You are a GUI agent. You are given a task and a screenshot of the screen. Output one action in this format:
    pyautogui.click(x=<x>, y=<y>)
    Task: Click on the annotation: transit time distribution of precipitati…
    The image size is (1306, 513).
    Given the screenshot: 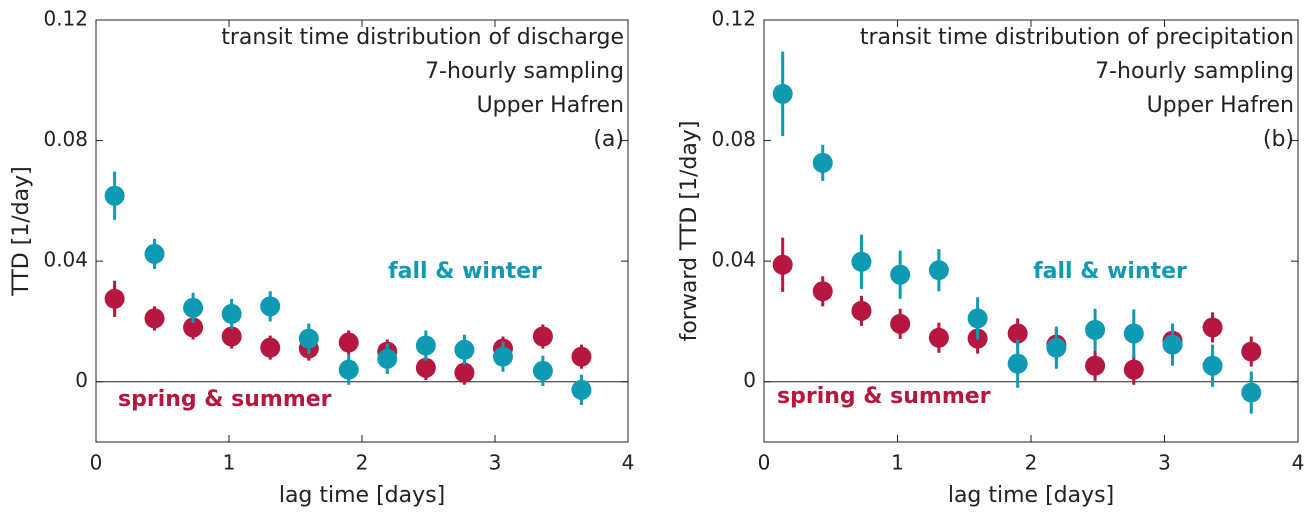 What is the action you would take?
    pyautogui.click(x=1077, y=37)
    